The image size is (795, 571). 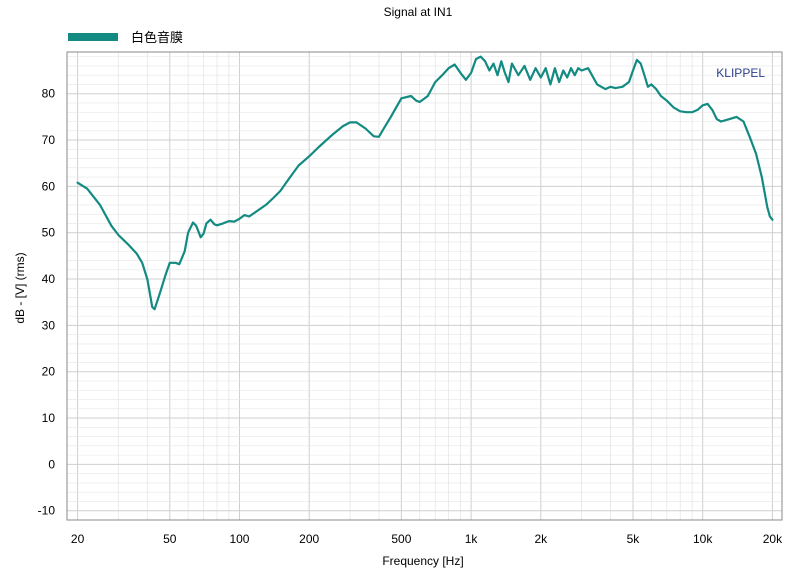 I want to click on y-tick-label: 30, so click(x=49, y=325).